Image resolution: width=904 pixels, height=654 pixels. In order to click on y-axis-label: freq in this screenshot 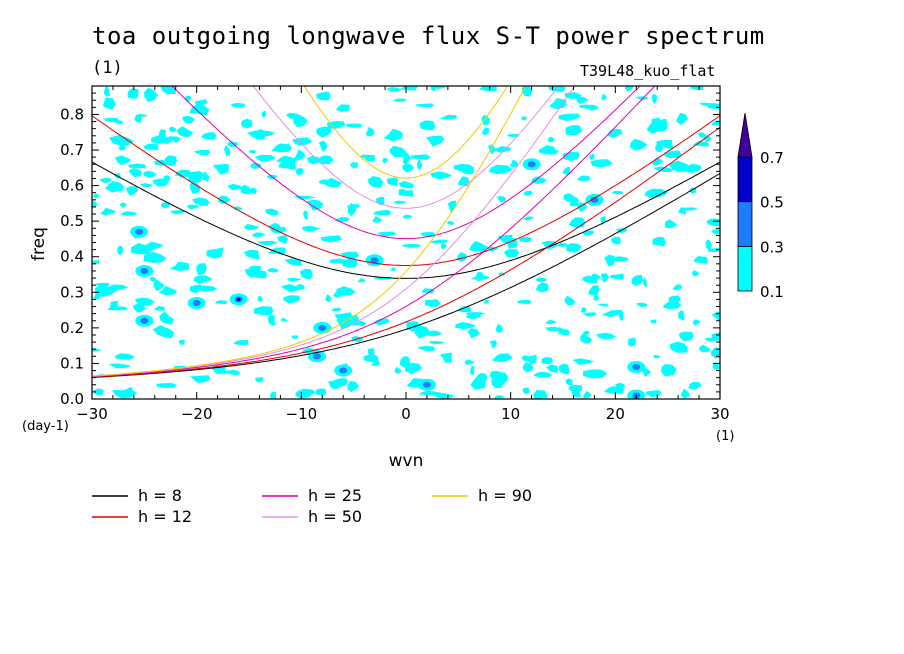, I will do `click(39, 244)`.